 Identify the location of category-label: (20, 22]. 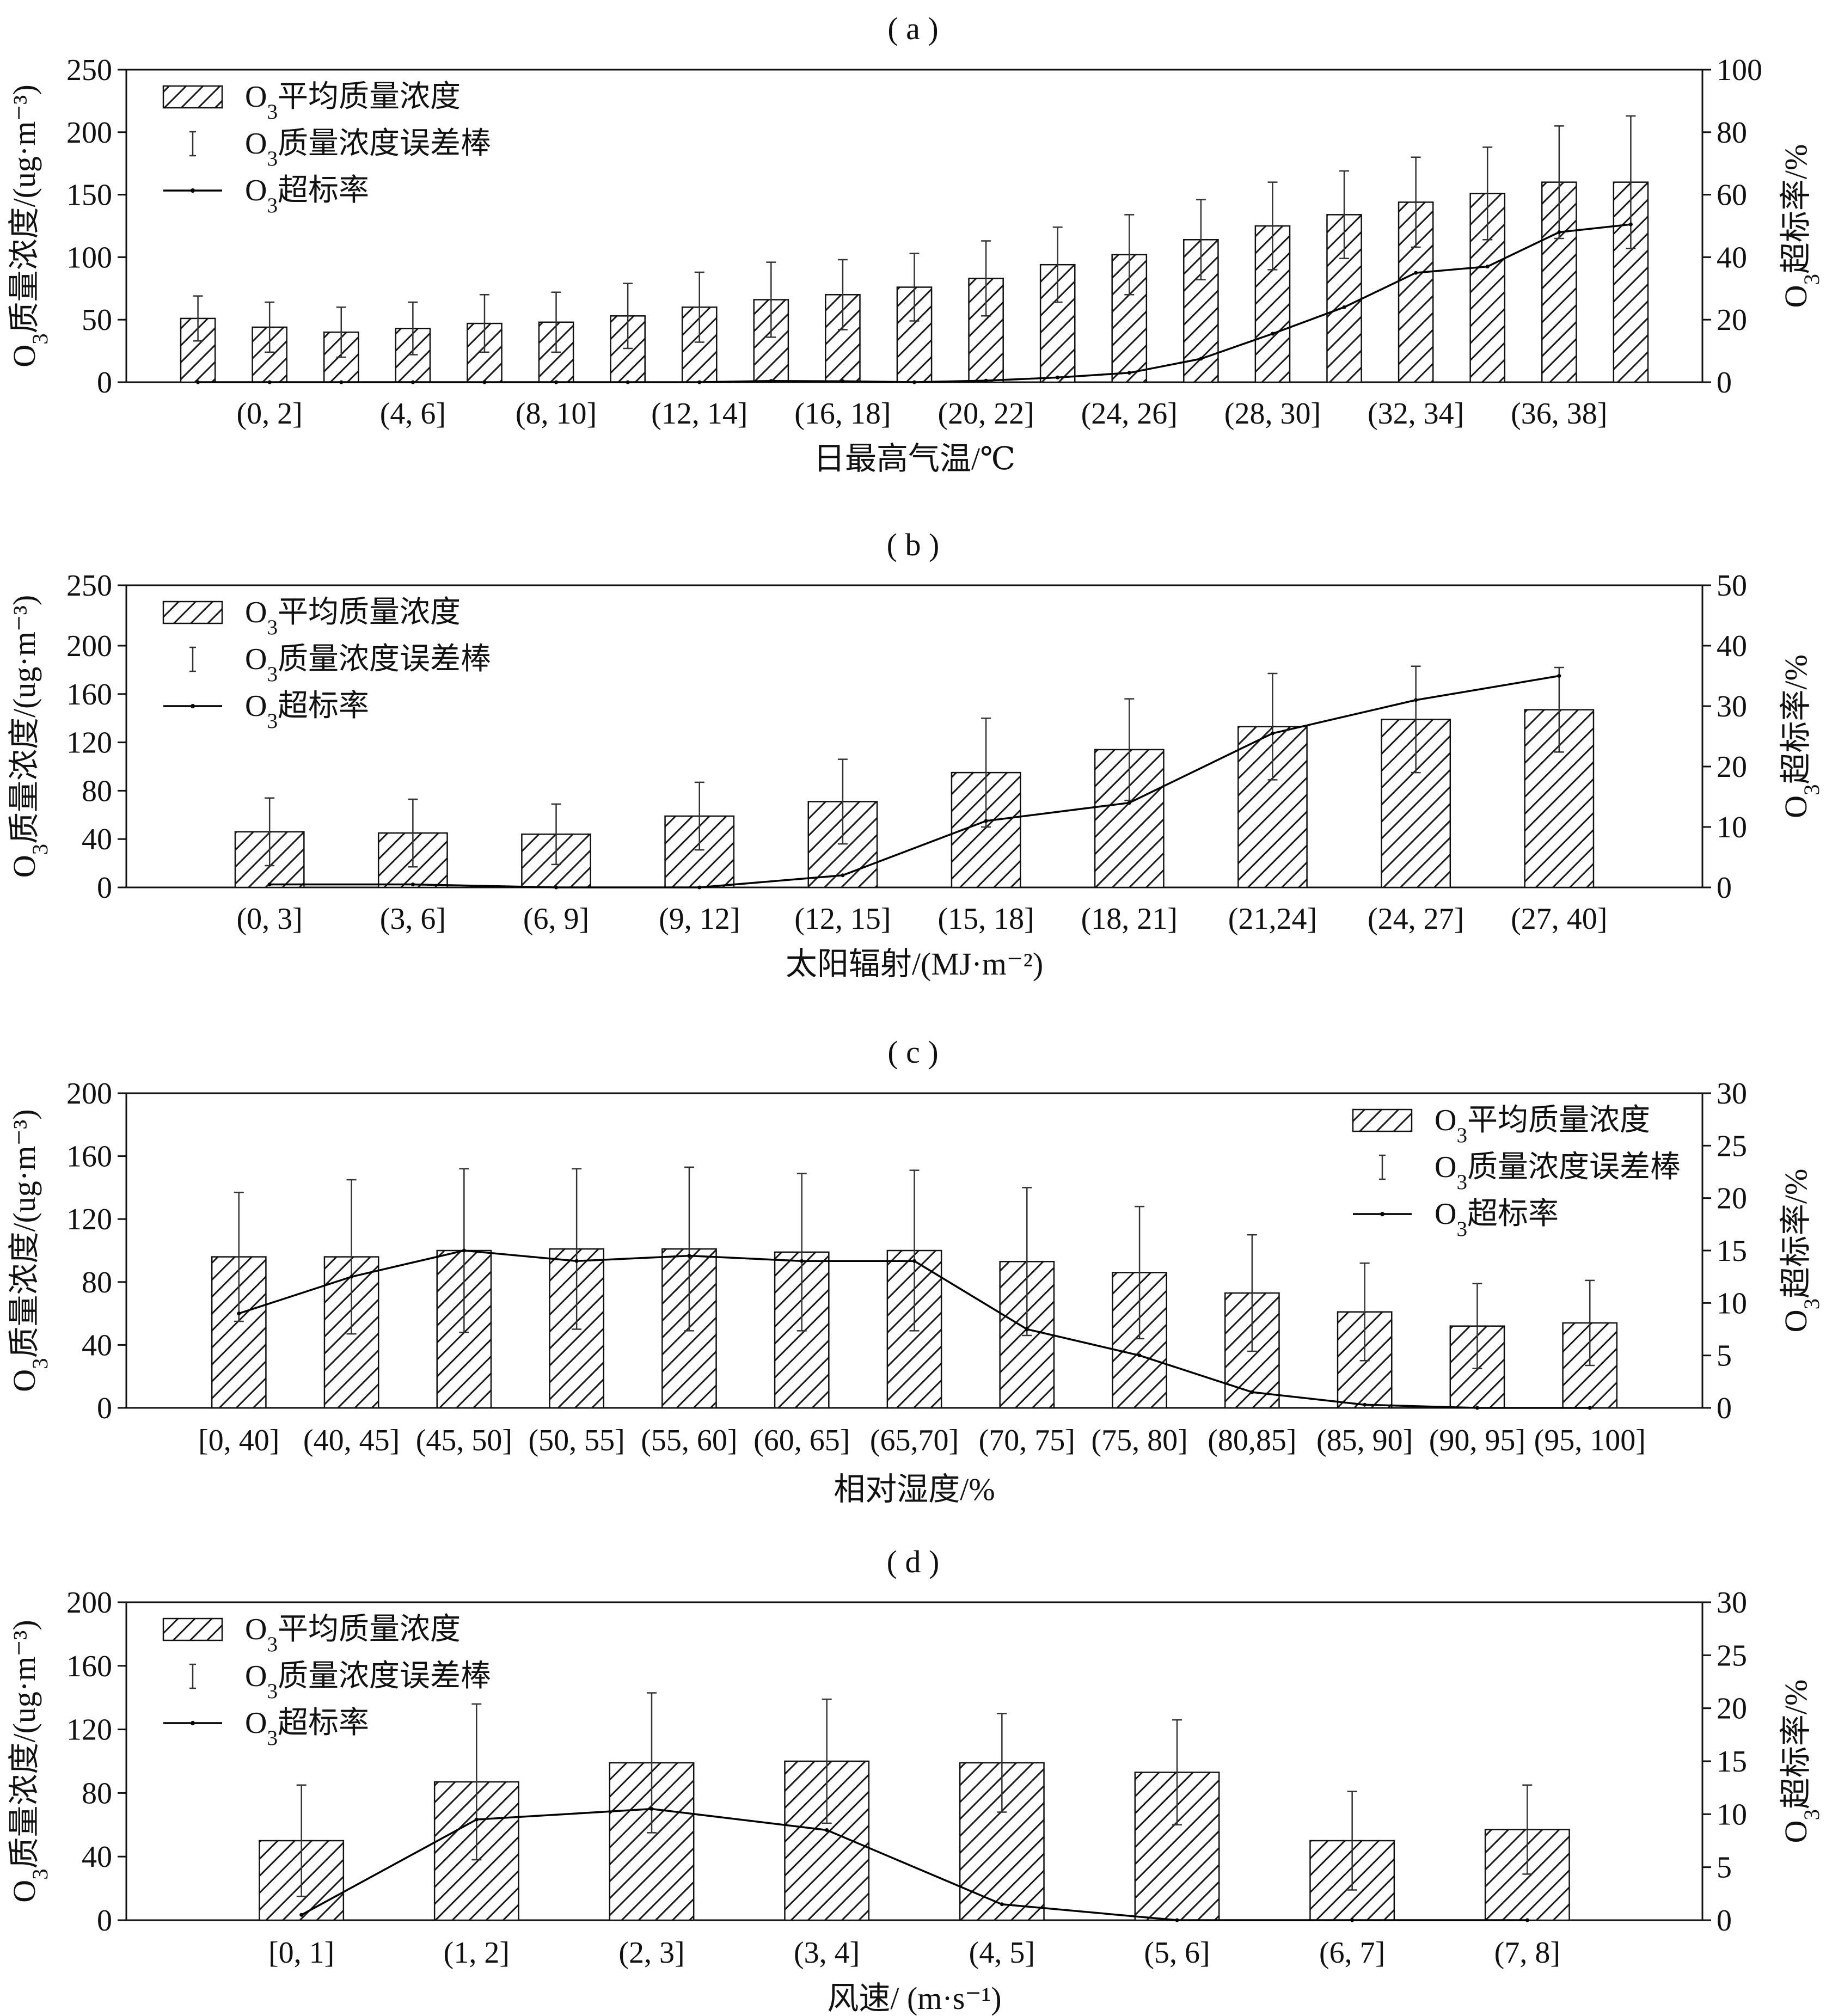
(985, 414).